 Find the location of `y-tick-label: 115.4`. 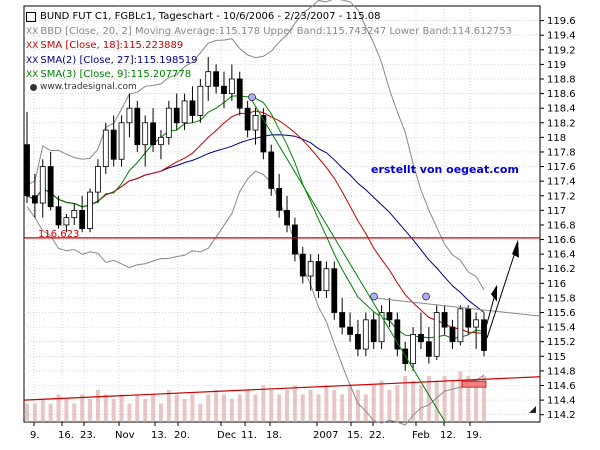

y-tick-label: 115.4 is located at coordinates (561, 328).